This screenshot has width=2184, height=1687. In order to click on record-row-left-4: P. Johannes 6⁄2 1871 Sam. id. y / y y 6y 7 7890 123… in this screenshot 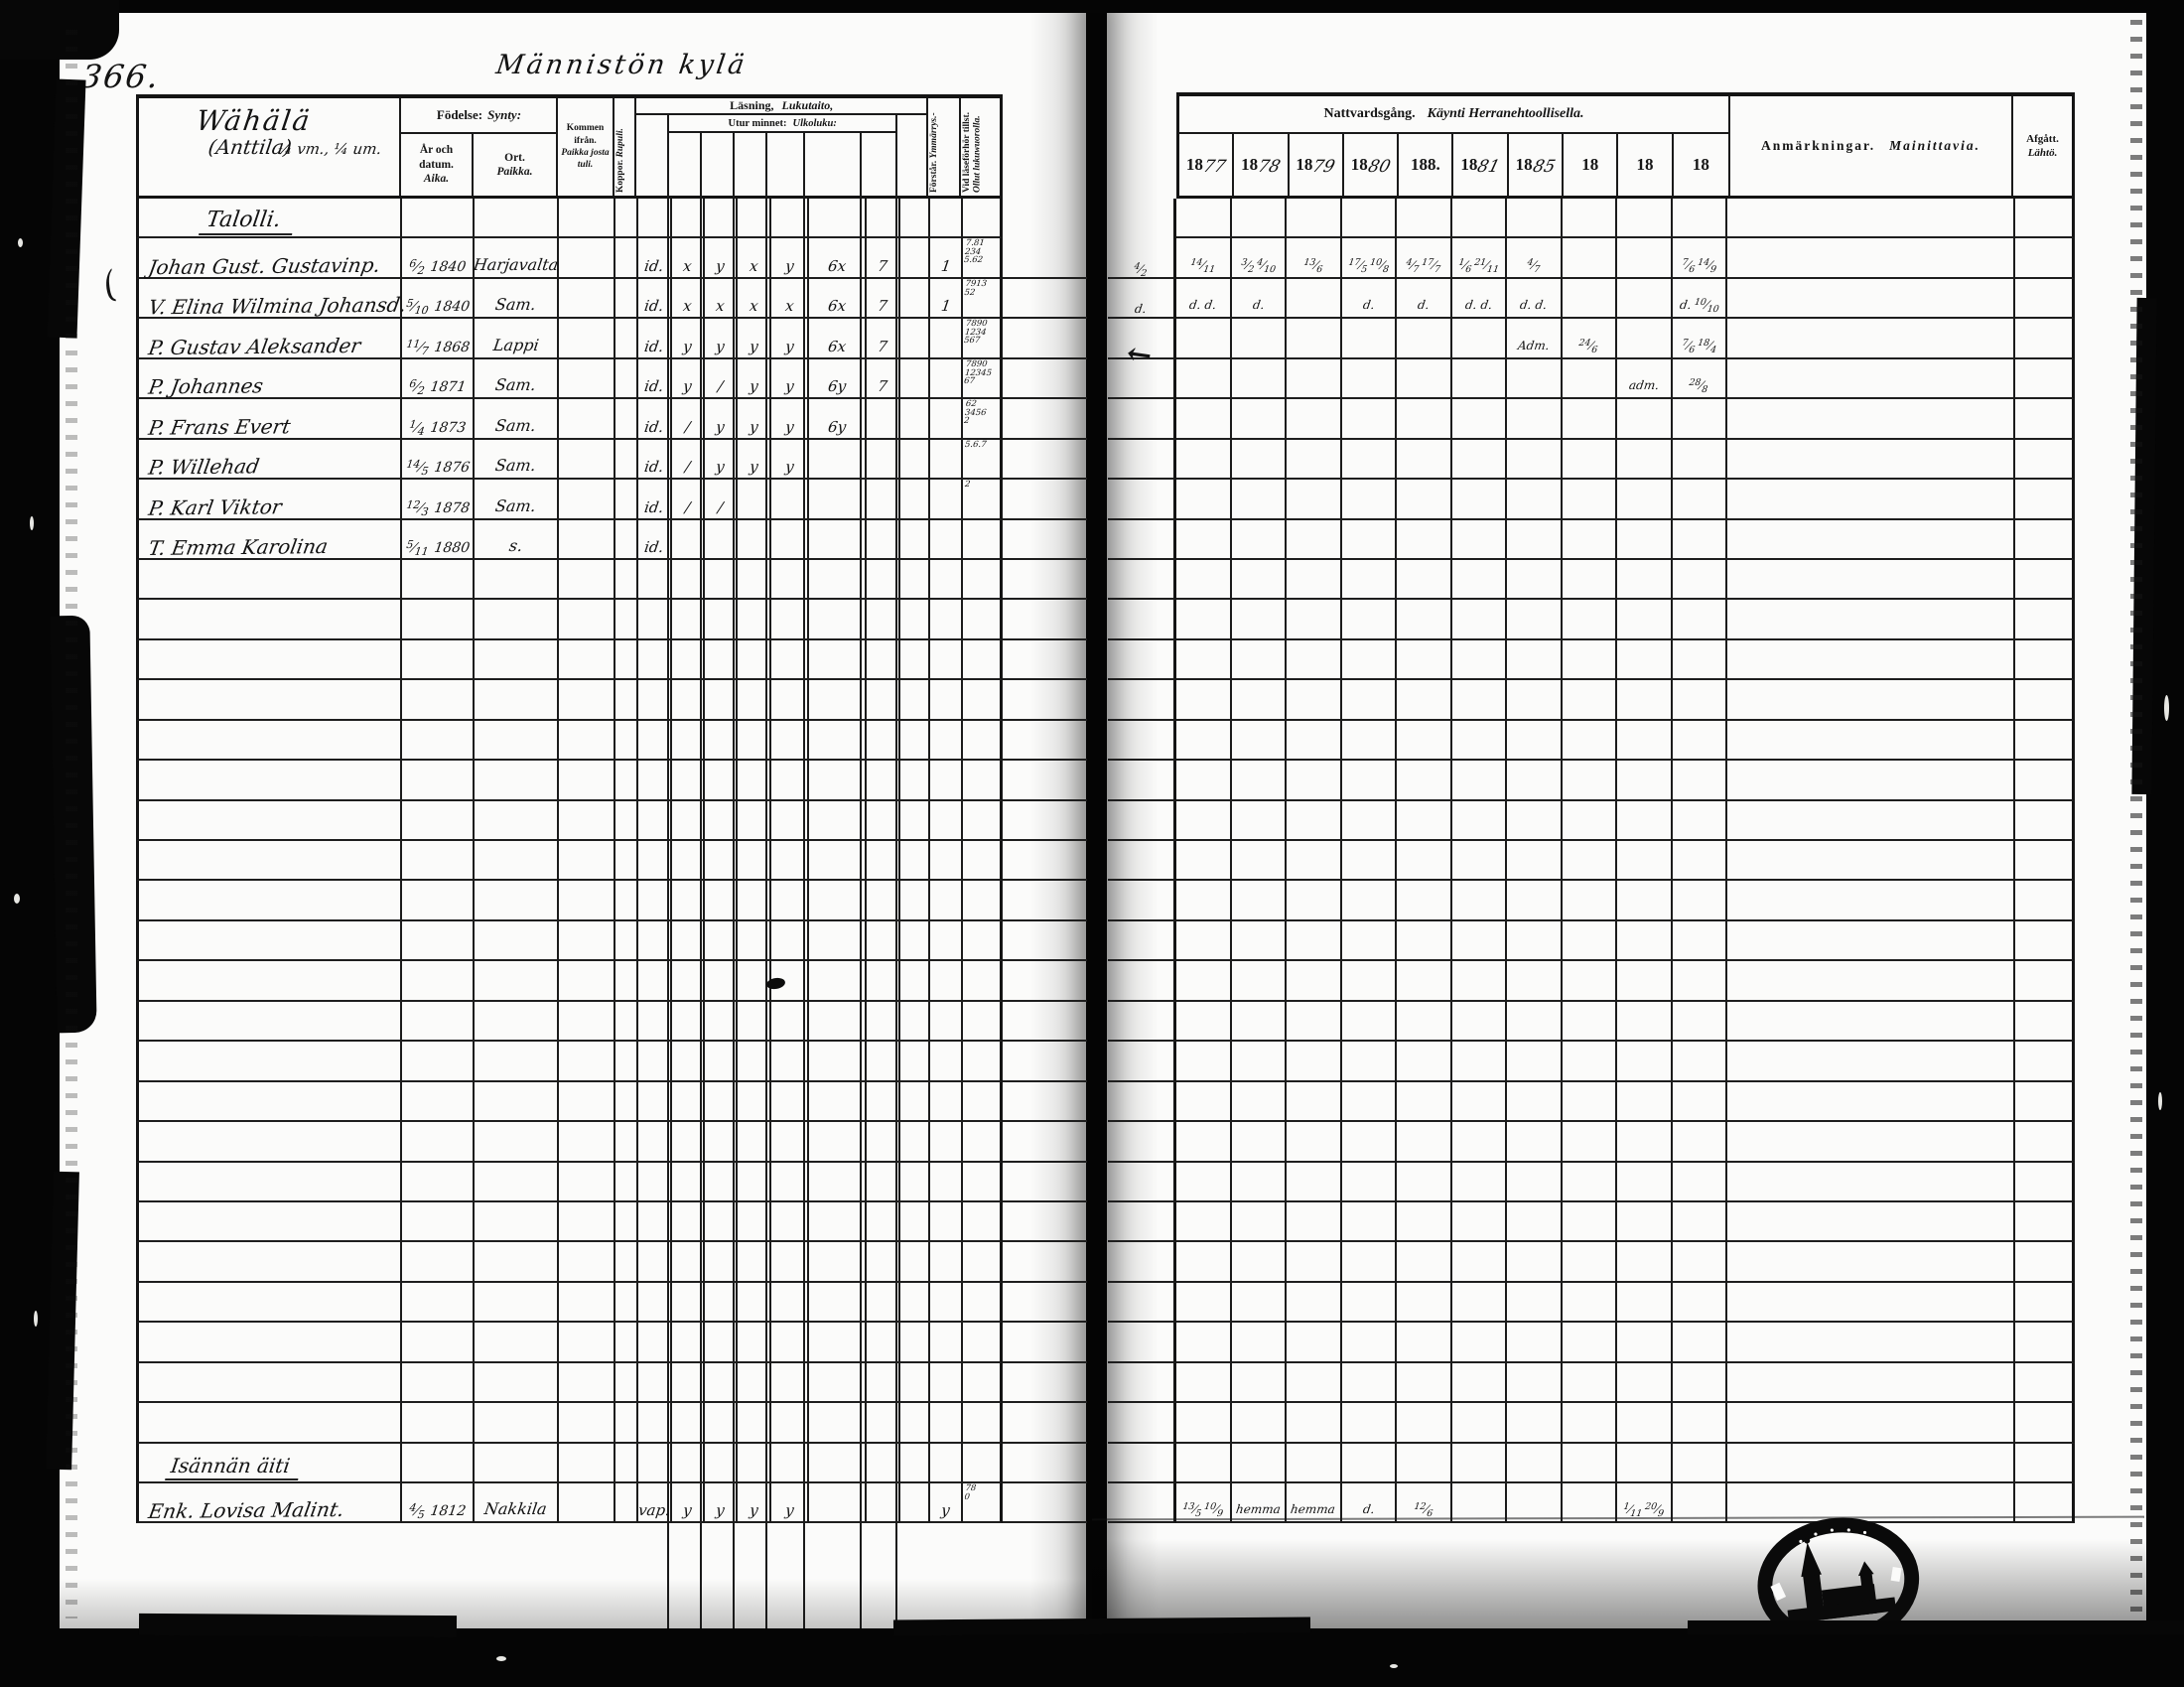, I will do `click(611, 379)`.